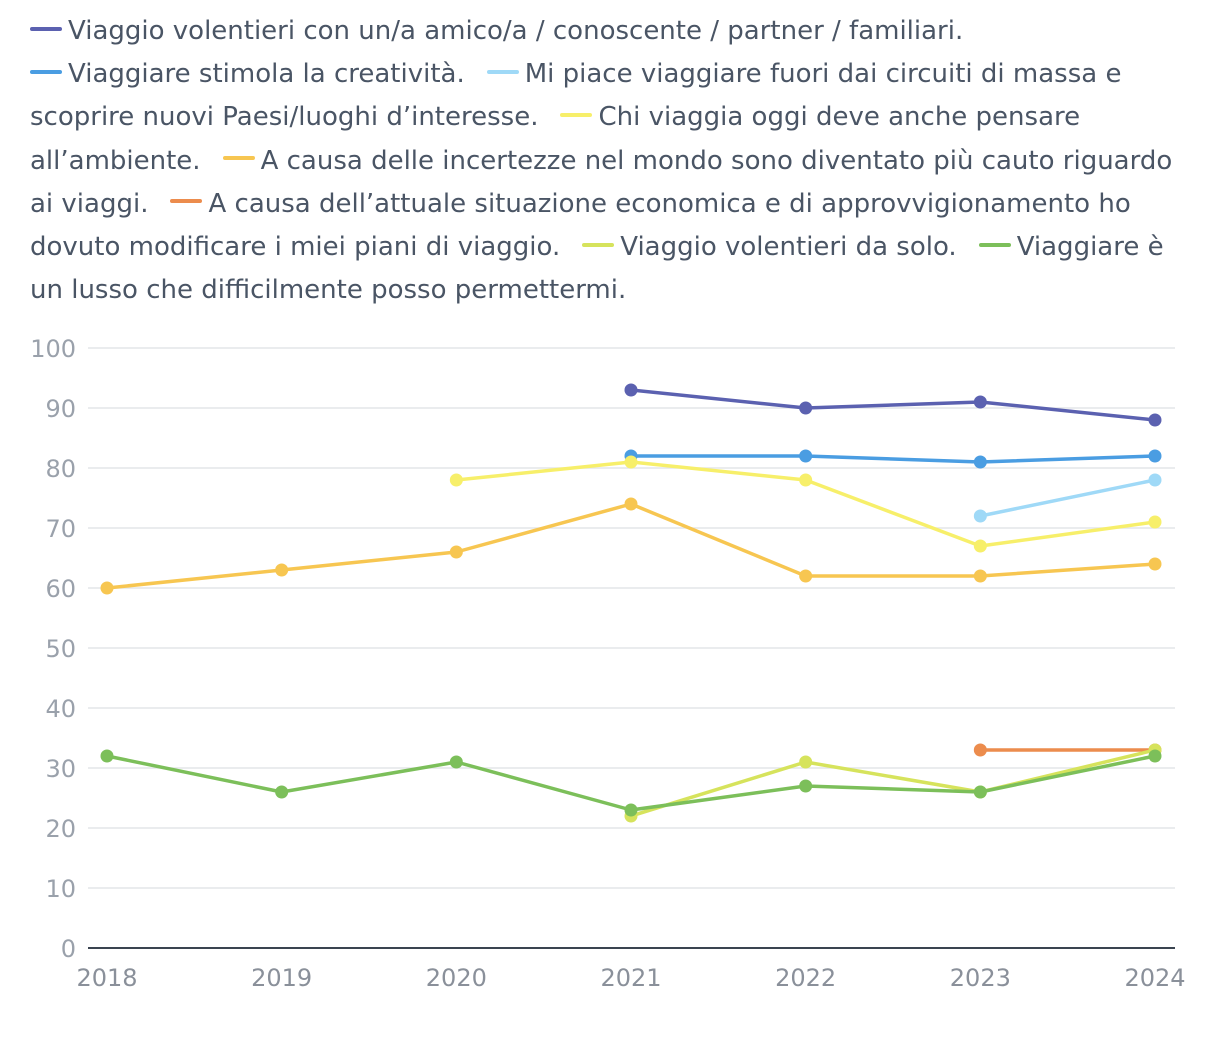  What do you see at coordinates (60, 769) in the screenshot?
I see `y-tick-label: 30` at bounding box center [60, 769].